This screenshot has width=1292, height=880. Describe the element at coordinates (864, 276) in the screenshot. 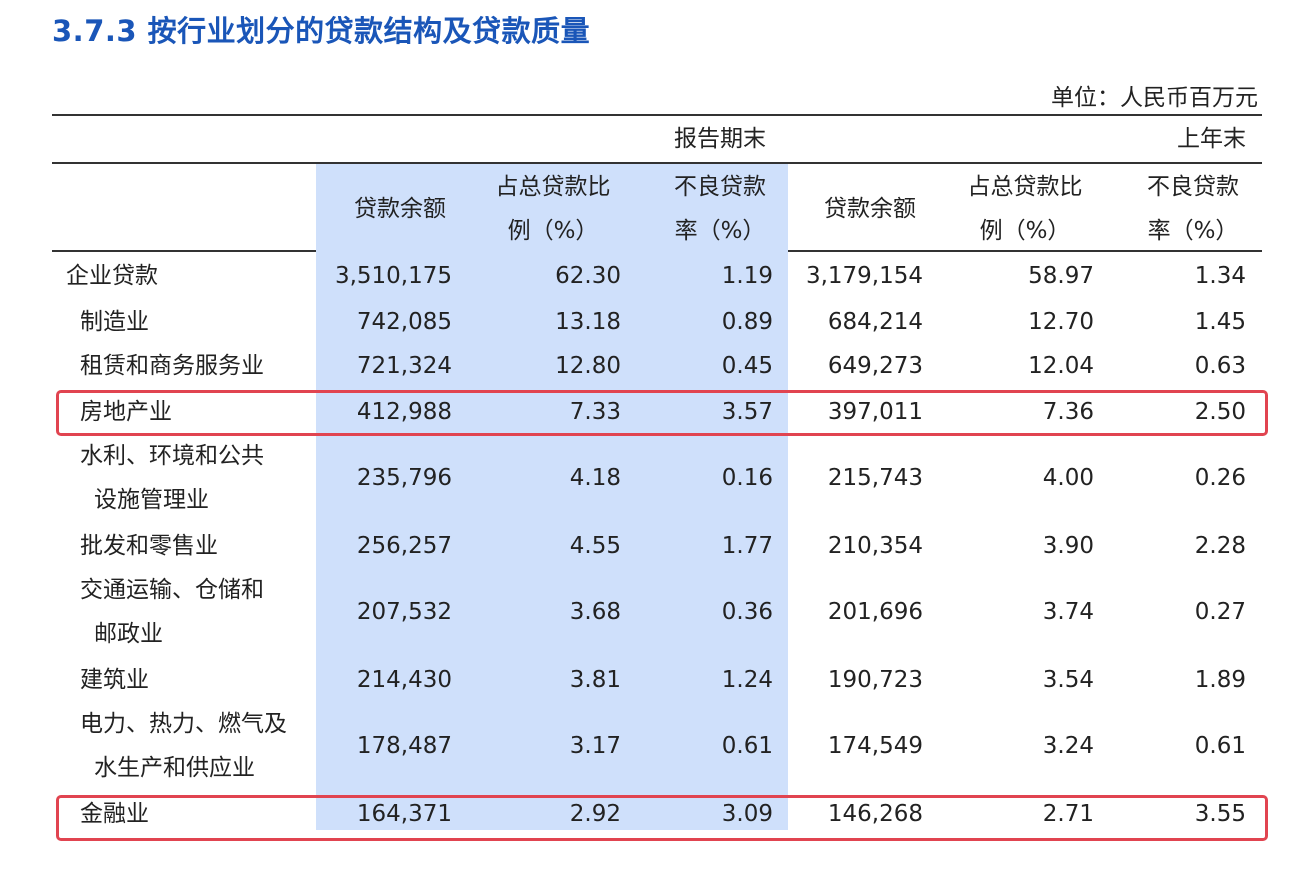

I see `cell-prev-balance: 3,179,154` at that location.